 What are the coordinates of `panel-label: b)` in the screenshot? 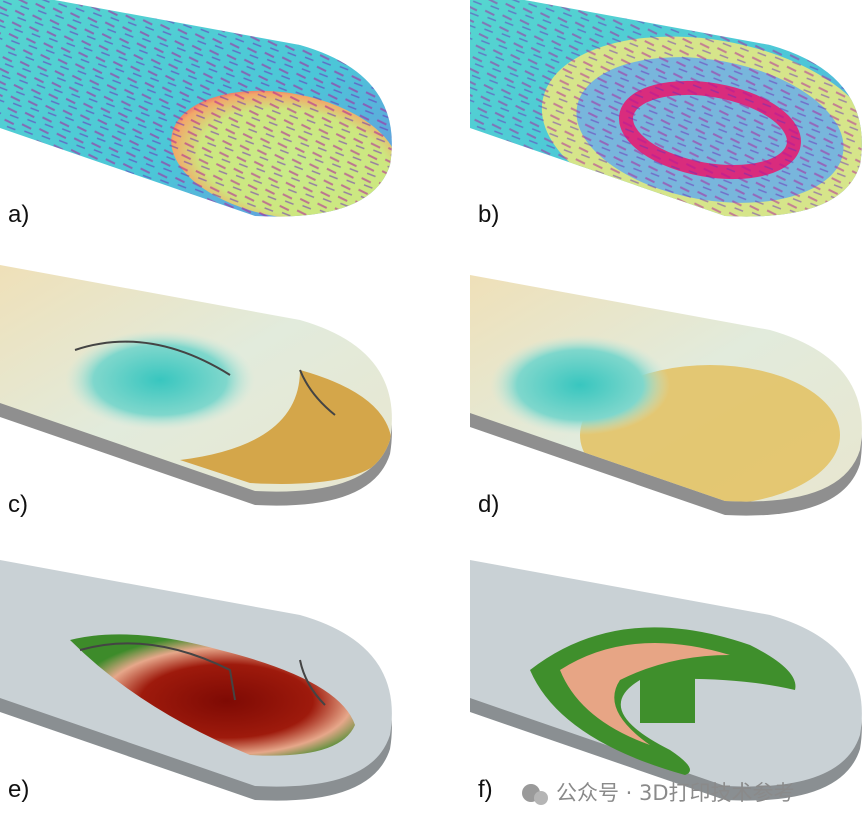 It's located at (488, 214).